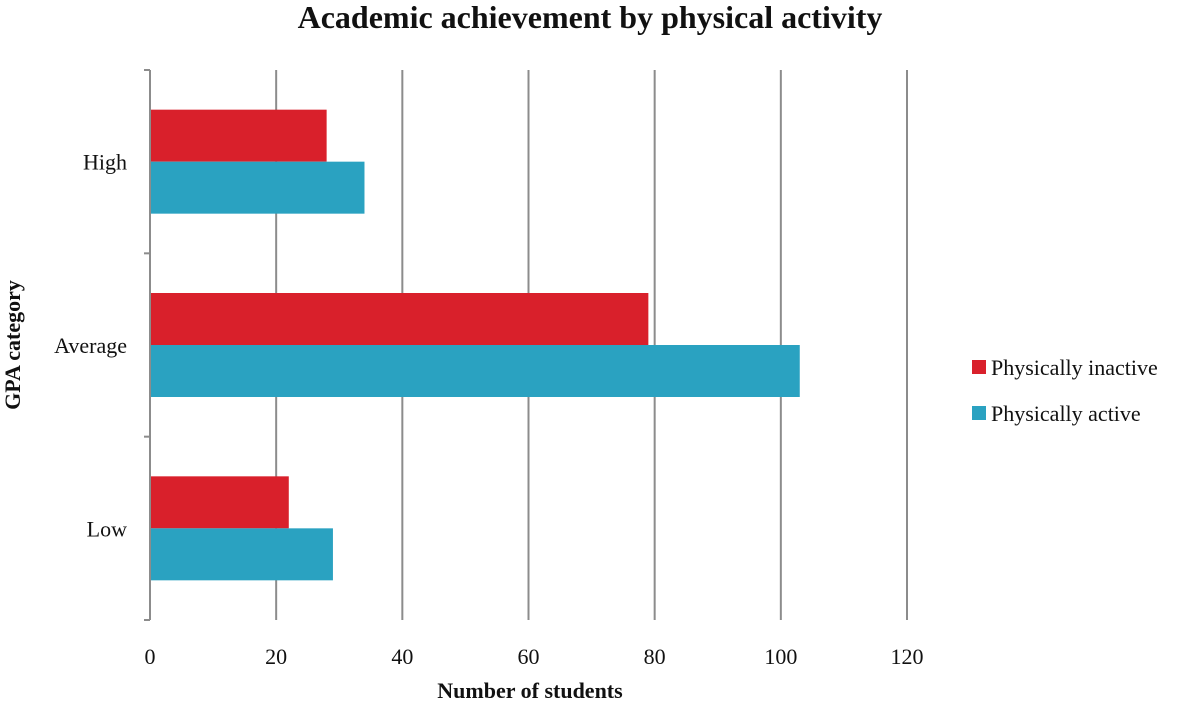  What do you see at coordinates (907, 656) in the screenshot?
I see `x-tick-label: 120` at bounding box center [907, 656].